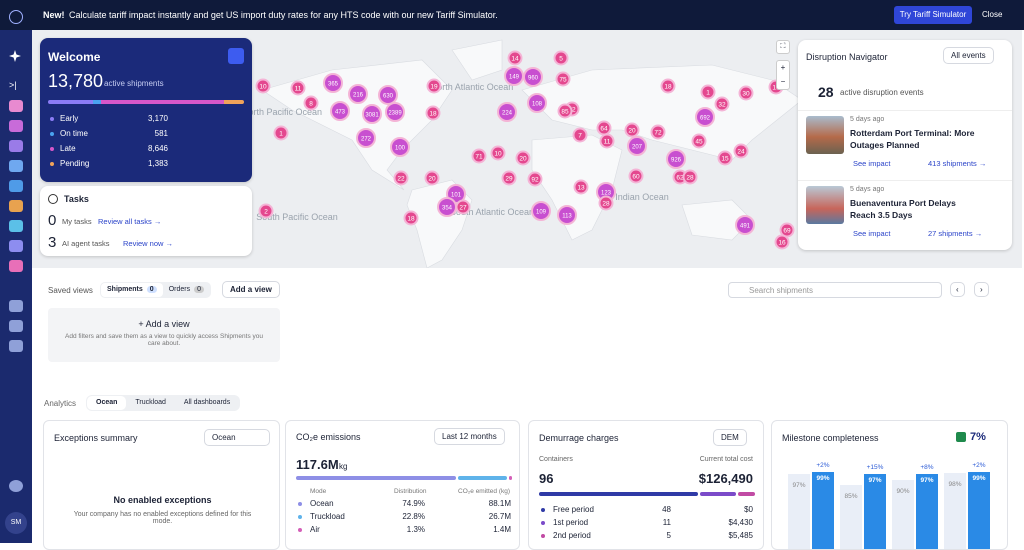 The width and height of the screenshot is (1024, 550). What do you see at coordinates (514, 76) in the screenshot?
I see `cluster: 149` at bounding box center [514, 76].